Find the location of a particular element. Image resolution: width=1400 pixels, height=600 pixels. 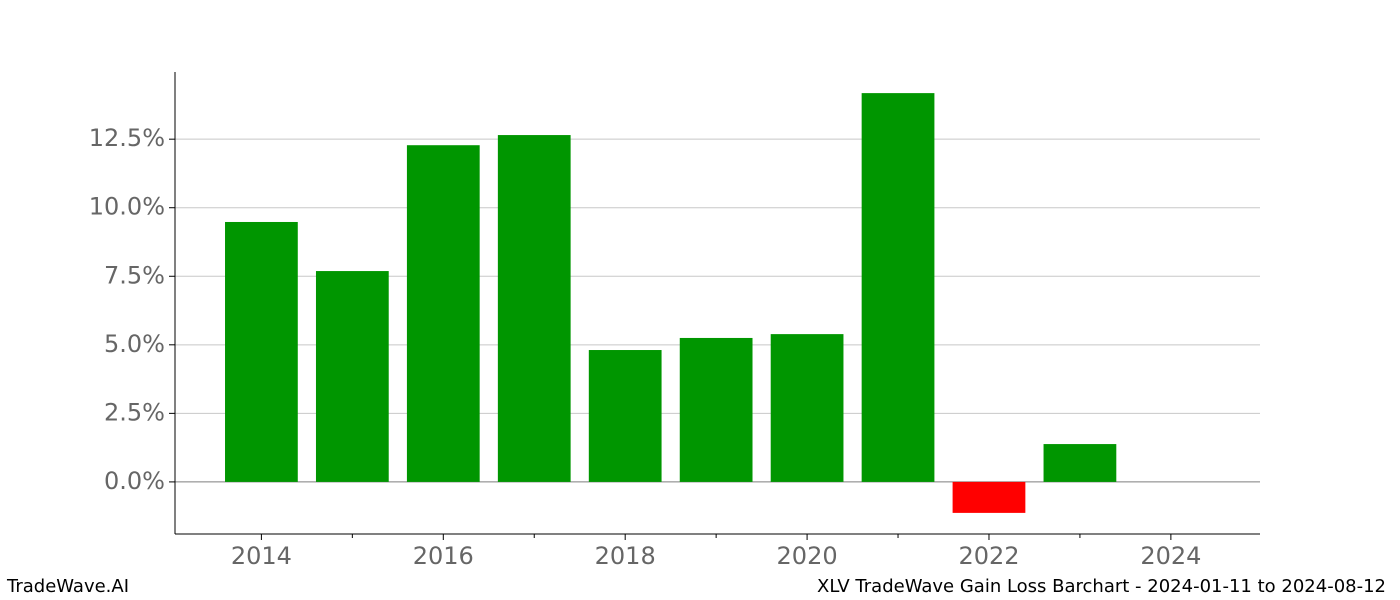

x-tick-label: 2018 is located at coordinates (625, 556).